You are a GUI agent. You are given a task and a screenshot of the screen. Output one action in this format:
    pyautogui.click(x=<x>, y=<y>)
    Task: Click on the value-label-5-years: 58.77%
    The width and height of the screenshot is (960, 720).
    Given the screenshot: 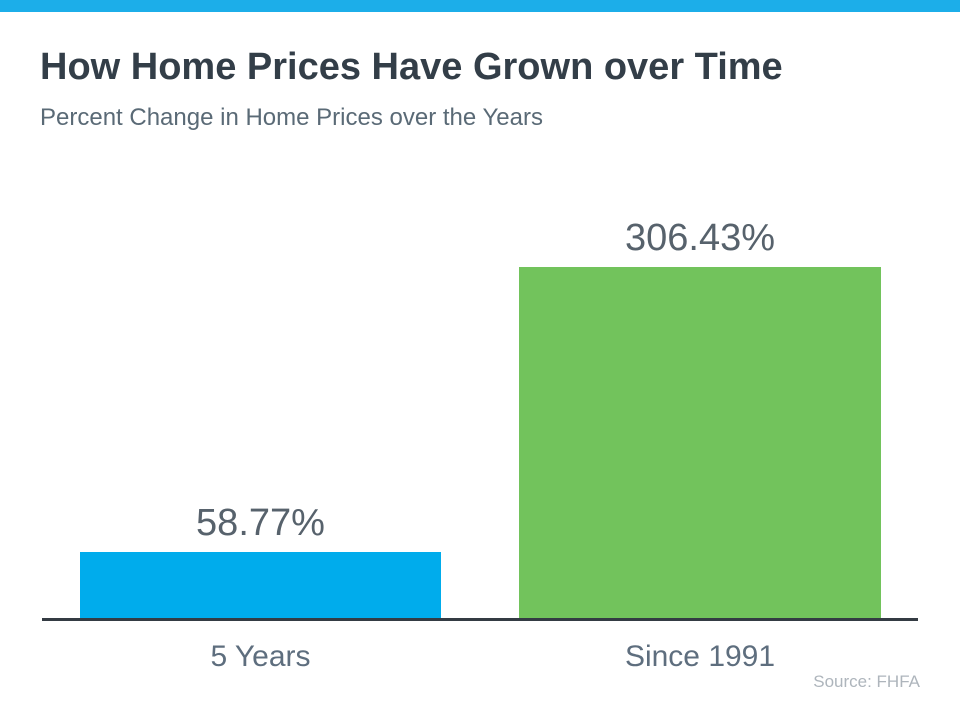 What is the action you would take?
    pyautogui.click(x=260, y=523)
    